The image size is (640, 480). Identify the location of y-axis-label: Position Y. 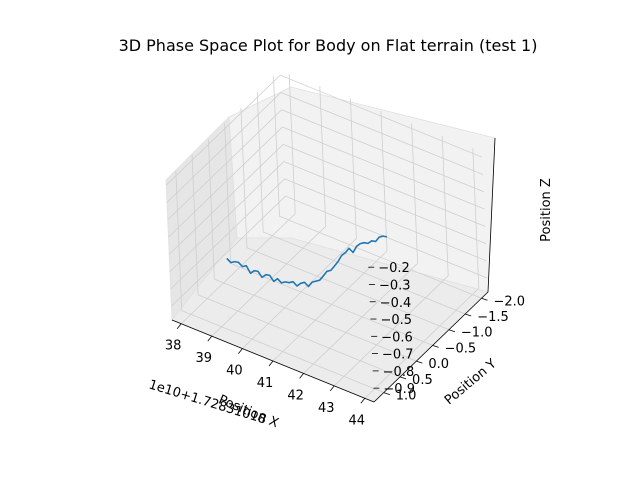
(471, 382).